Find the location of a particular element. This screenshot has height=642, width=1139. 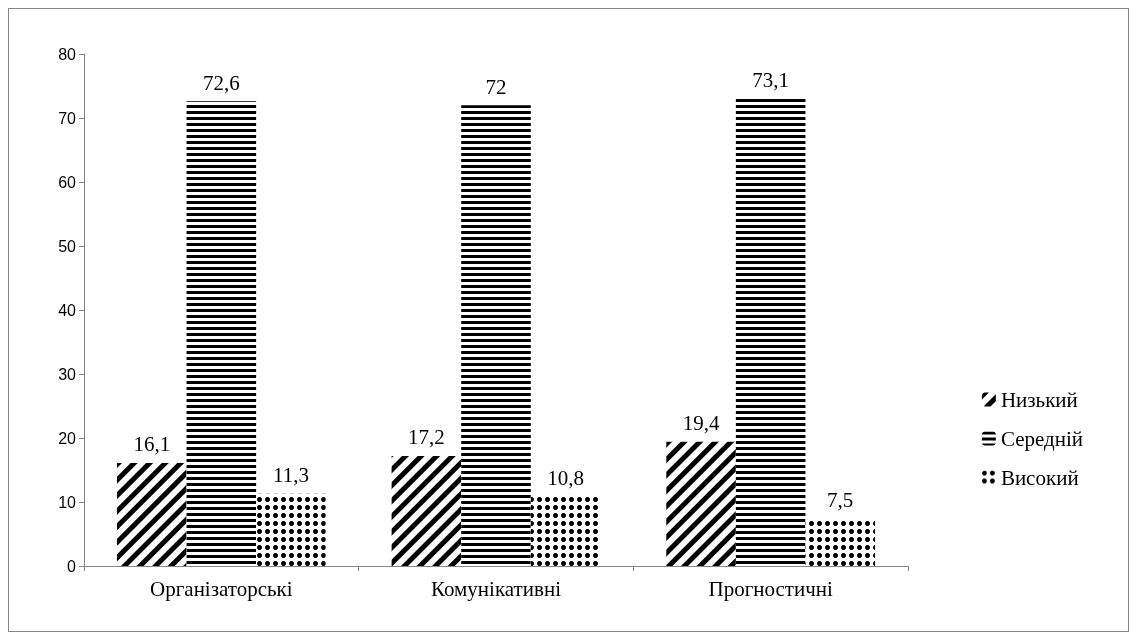

x-tick-label: Комунікативні is located at coordinates (496, 588).